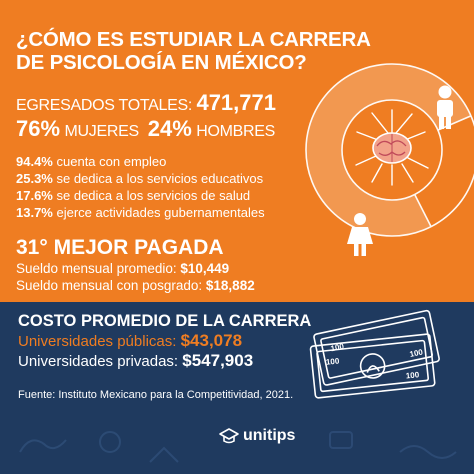 Image resolution: width=474 pixels, height=474 pixels. I want to click on employment-item: 17.6% se dedica a los servicios de salud, so click(140, 195).